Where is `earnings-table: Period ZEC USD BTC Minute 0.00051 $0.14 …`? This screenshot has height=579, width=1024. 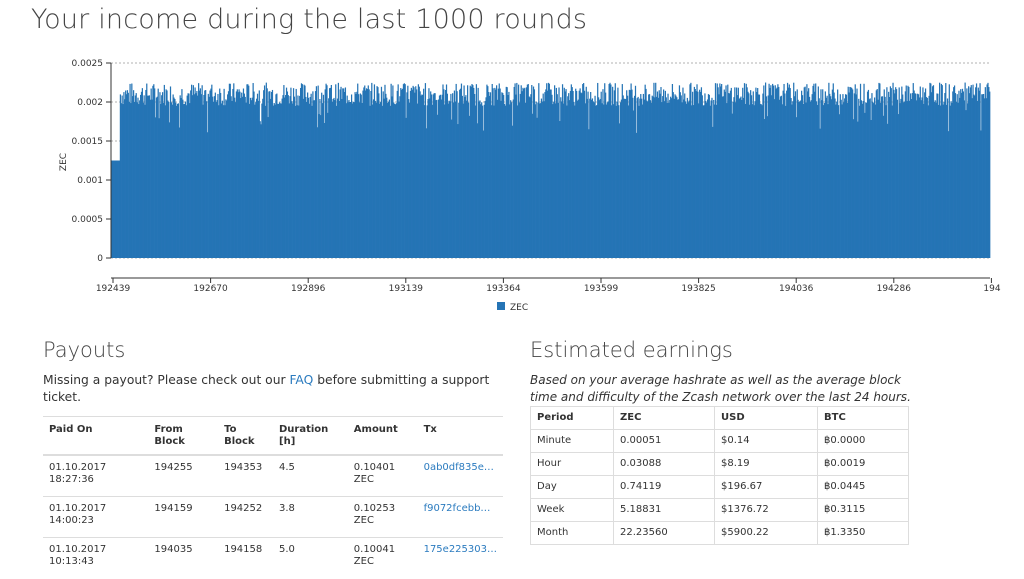 earnings-table: Period ZEC USD BTC Minute 0.00051 $0.14 … is located at coordinates (719, 475).